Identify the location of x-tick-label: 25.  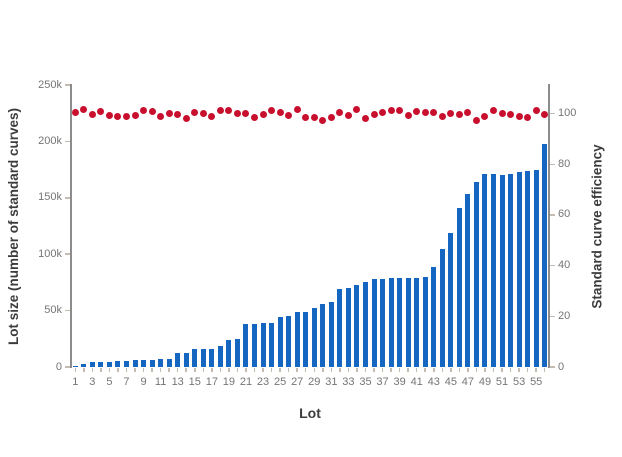
(280, 382).